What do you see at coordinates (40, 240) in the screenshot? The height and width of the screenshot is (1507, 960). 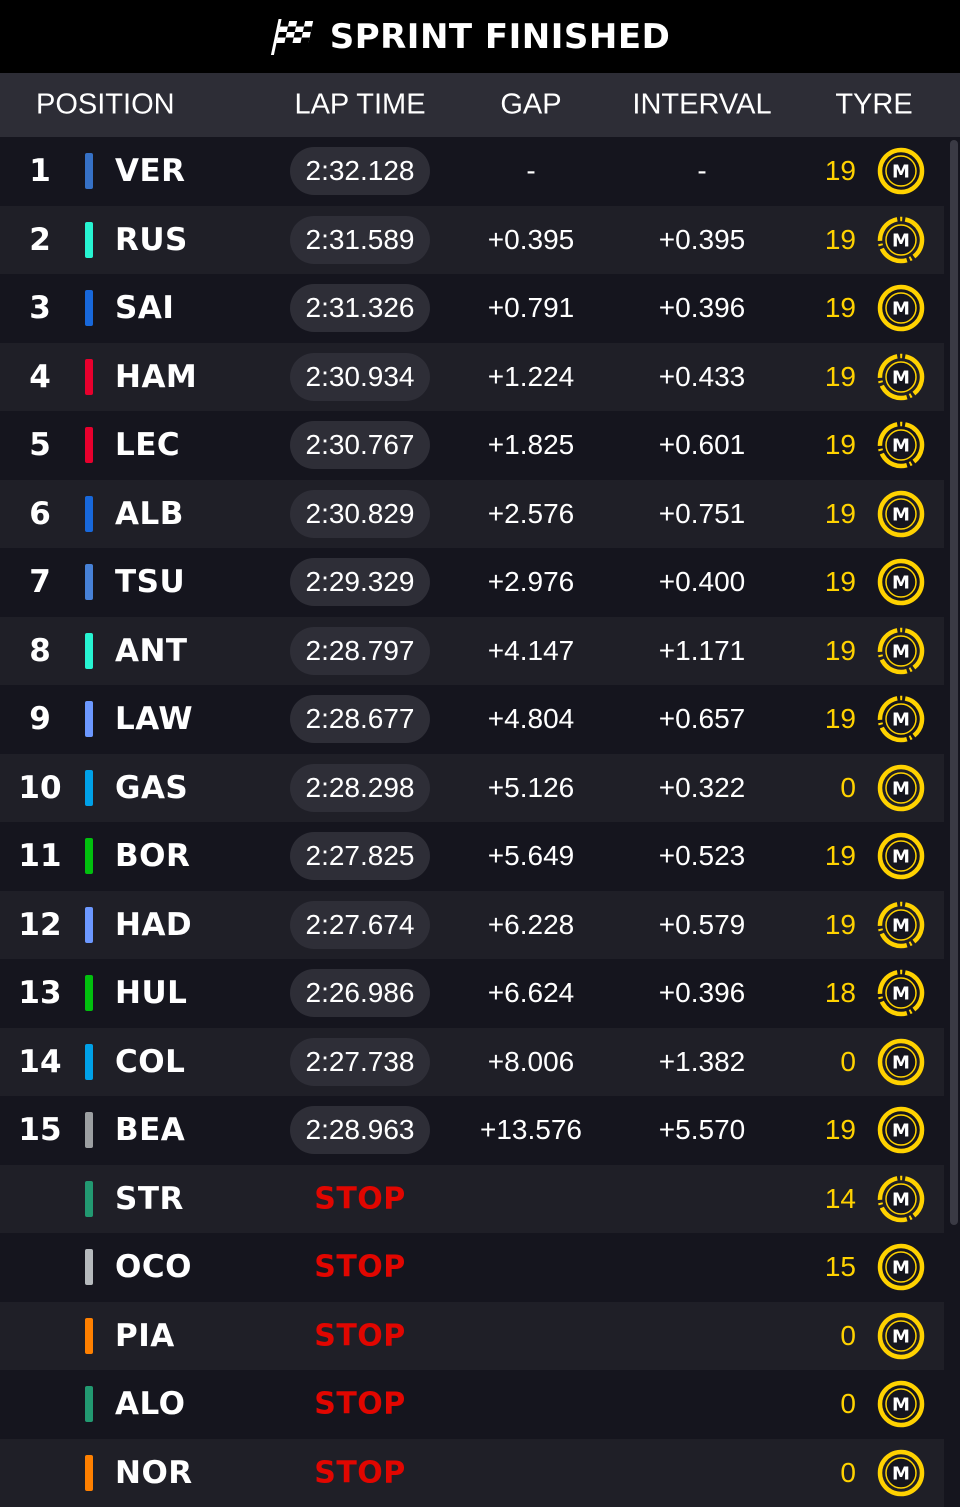 I see `position-number: 2` at bounding box center [40, 240].